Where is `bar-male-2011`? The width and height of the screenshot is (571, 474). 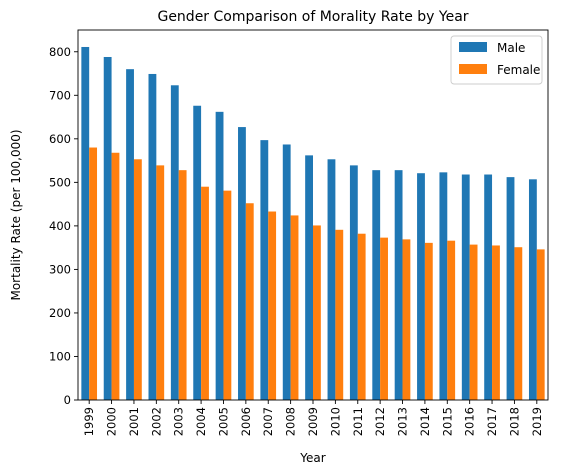
bar-male-2011 is located at coordinates (353, 282).